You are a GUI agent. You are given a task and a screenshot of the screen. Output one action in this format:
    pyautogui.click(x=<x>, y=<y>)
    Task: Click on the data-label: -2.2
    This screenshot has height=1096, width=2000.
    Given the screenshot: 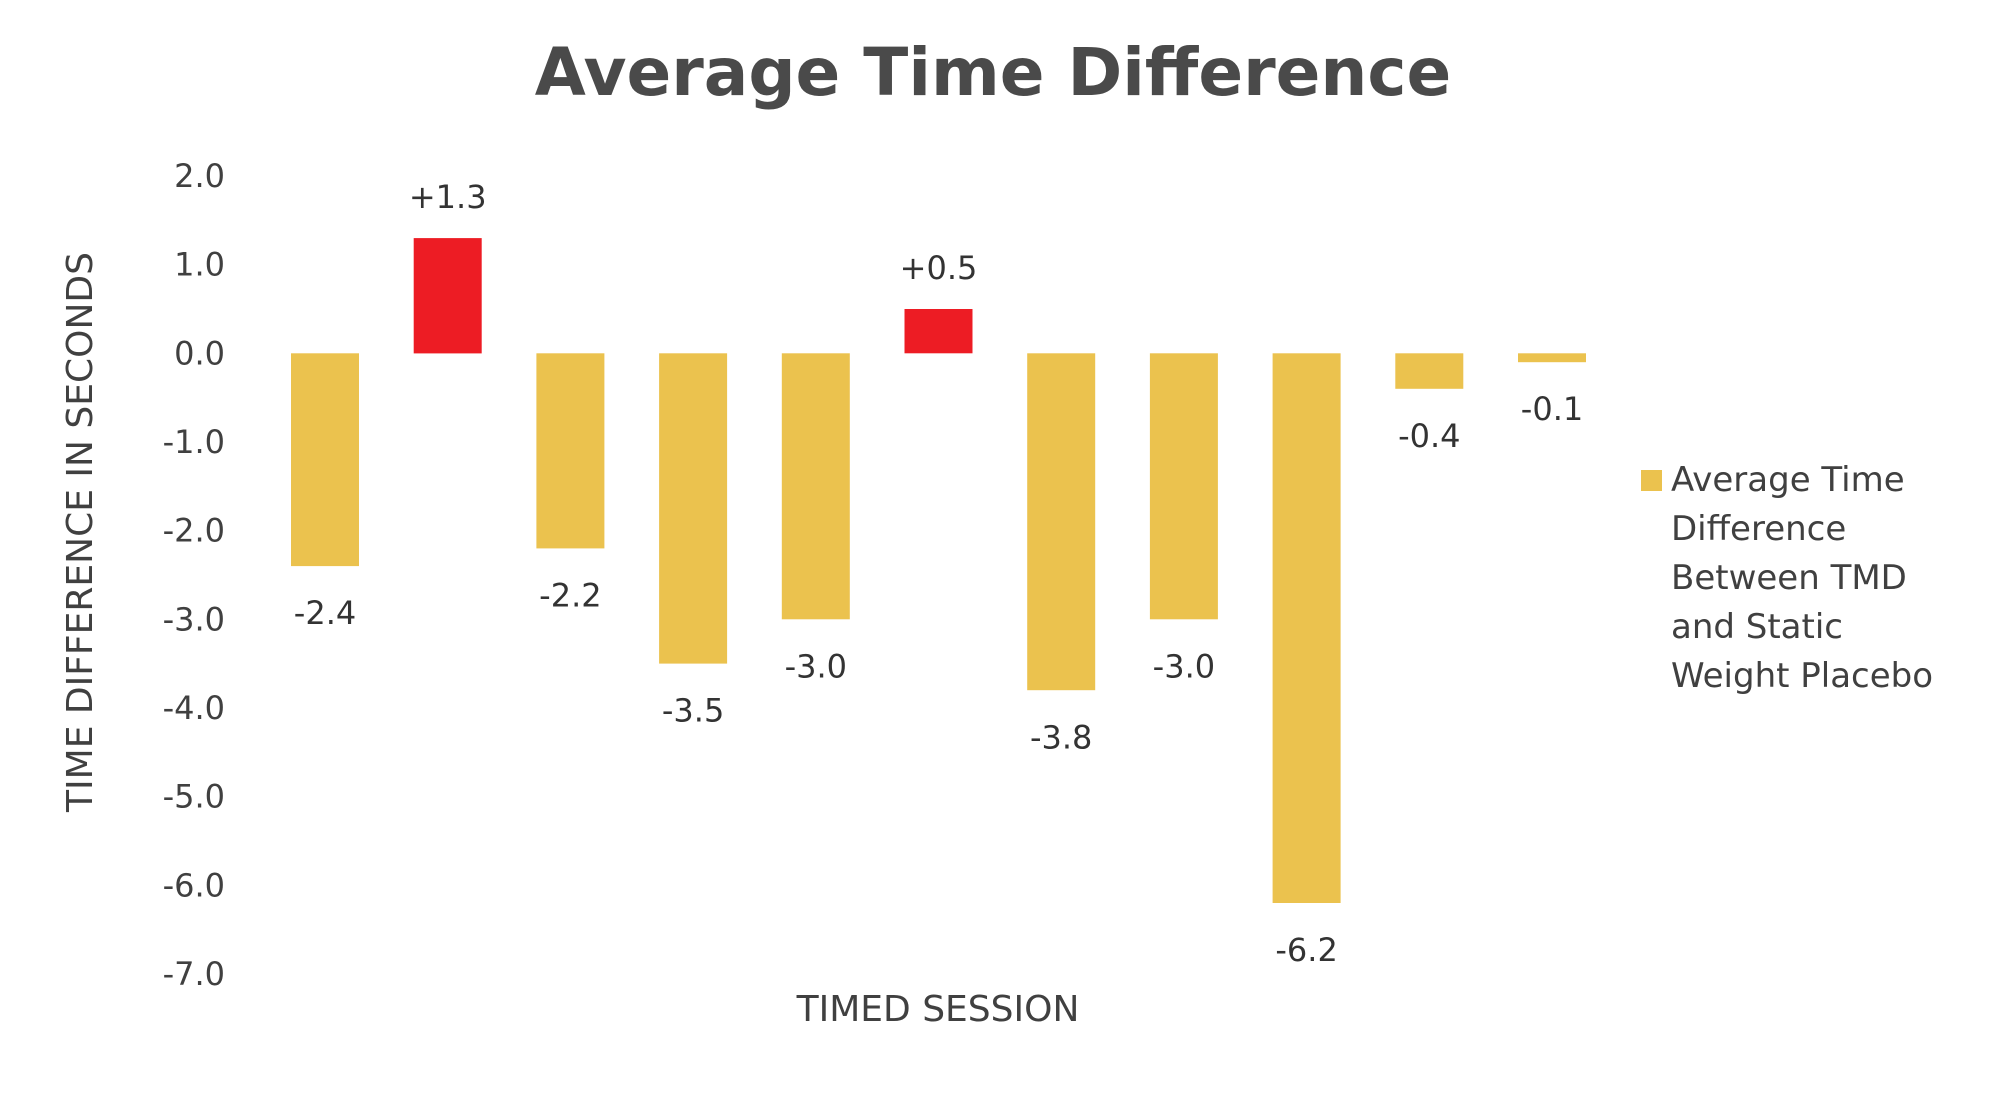 What is the action you would take?
    pyautogui.click(x=570, y=595)
    